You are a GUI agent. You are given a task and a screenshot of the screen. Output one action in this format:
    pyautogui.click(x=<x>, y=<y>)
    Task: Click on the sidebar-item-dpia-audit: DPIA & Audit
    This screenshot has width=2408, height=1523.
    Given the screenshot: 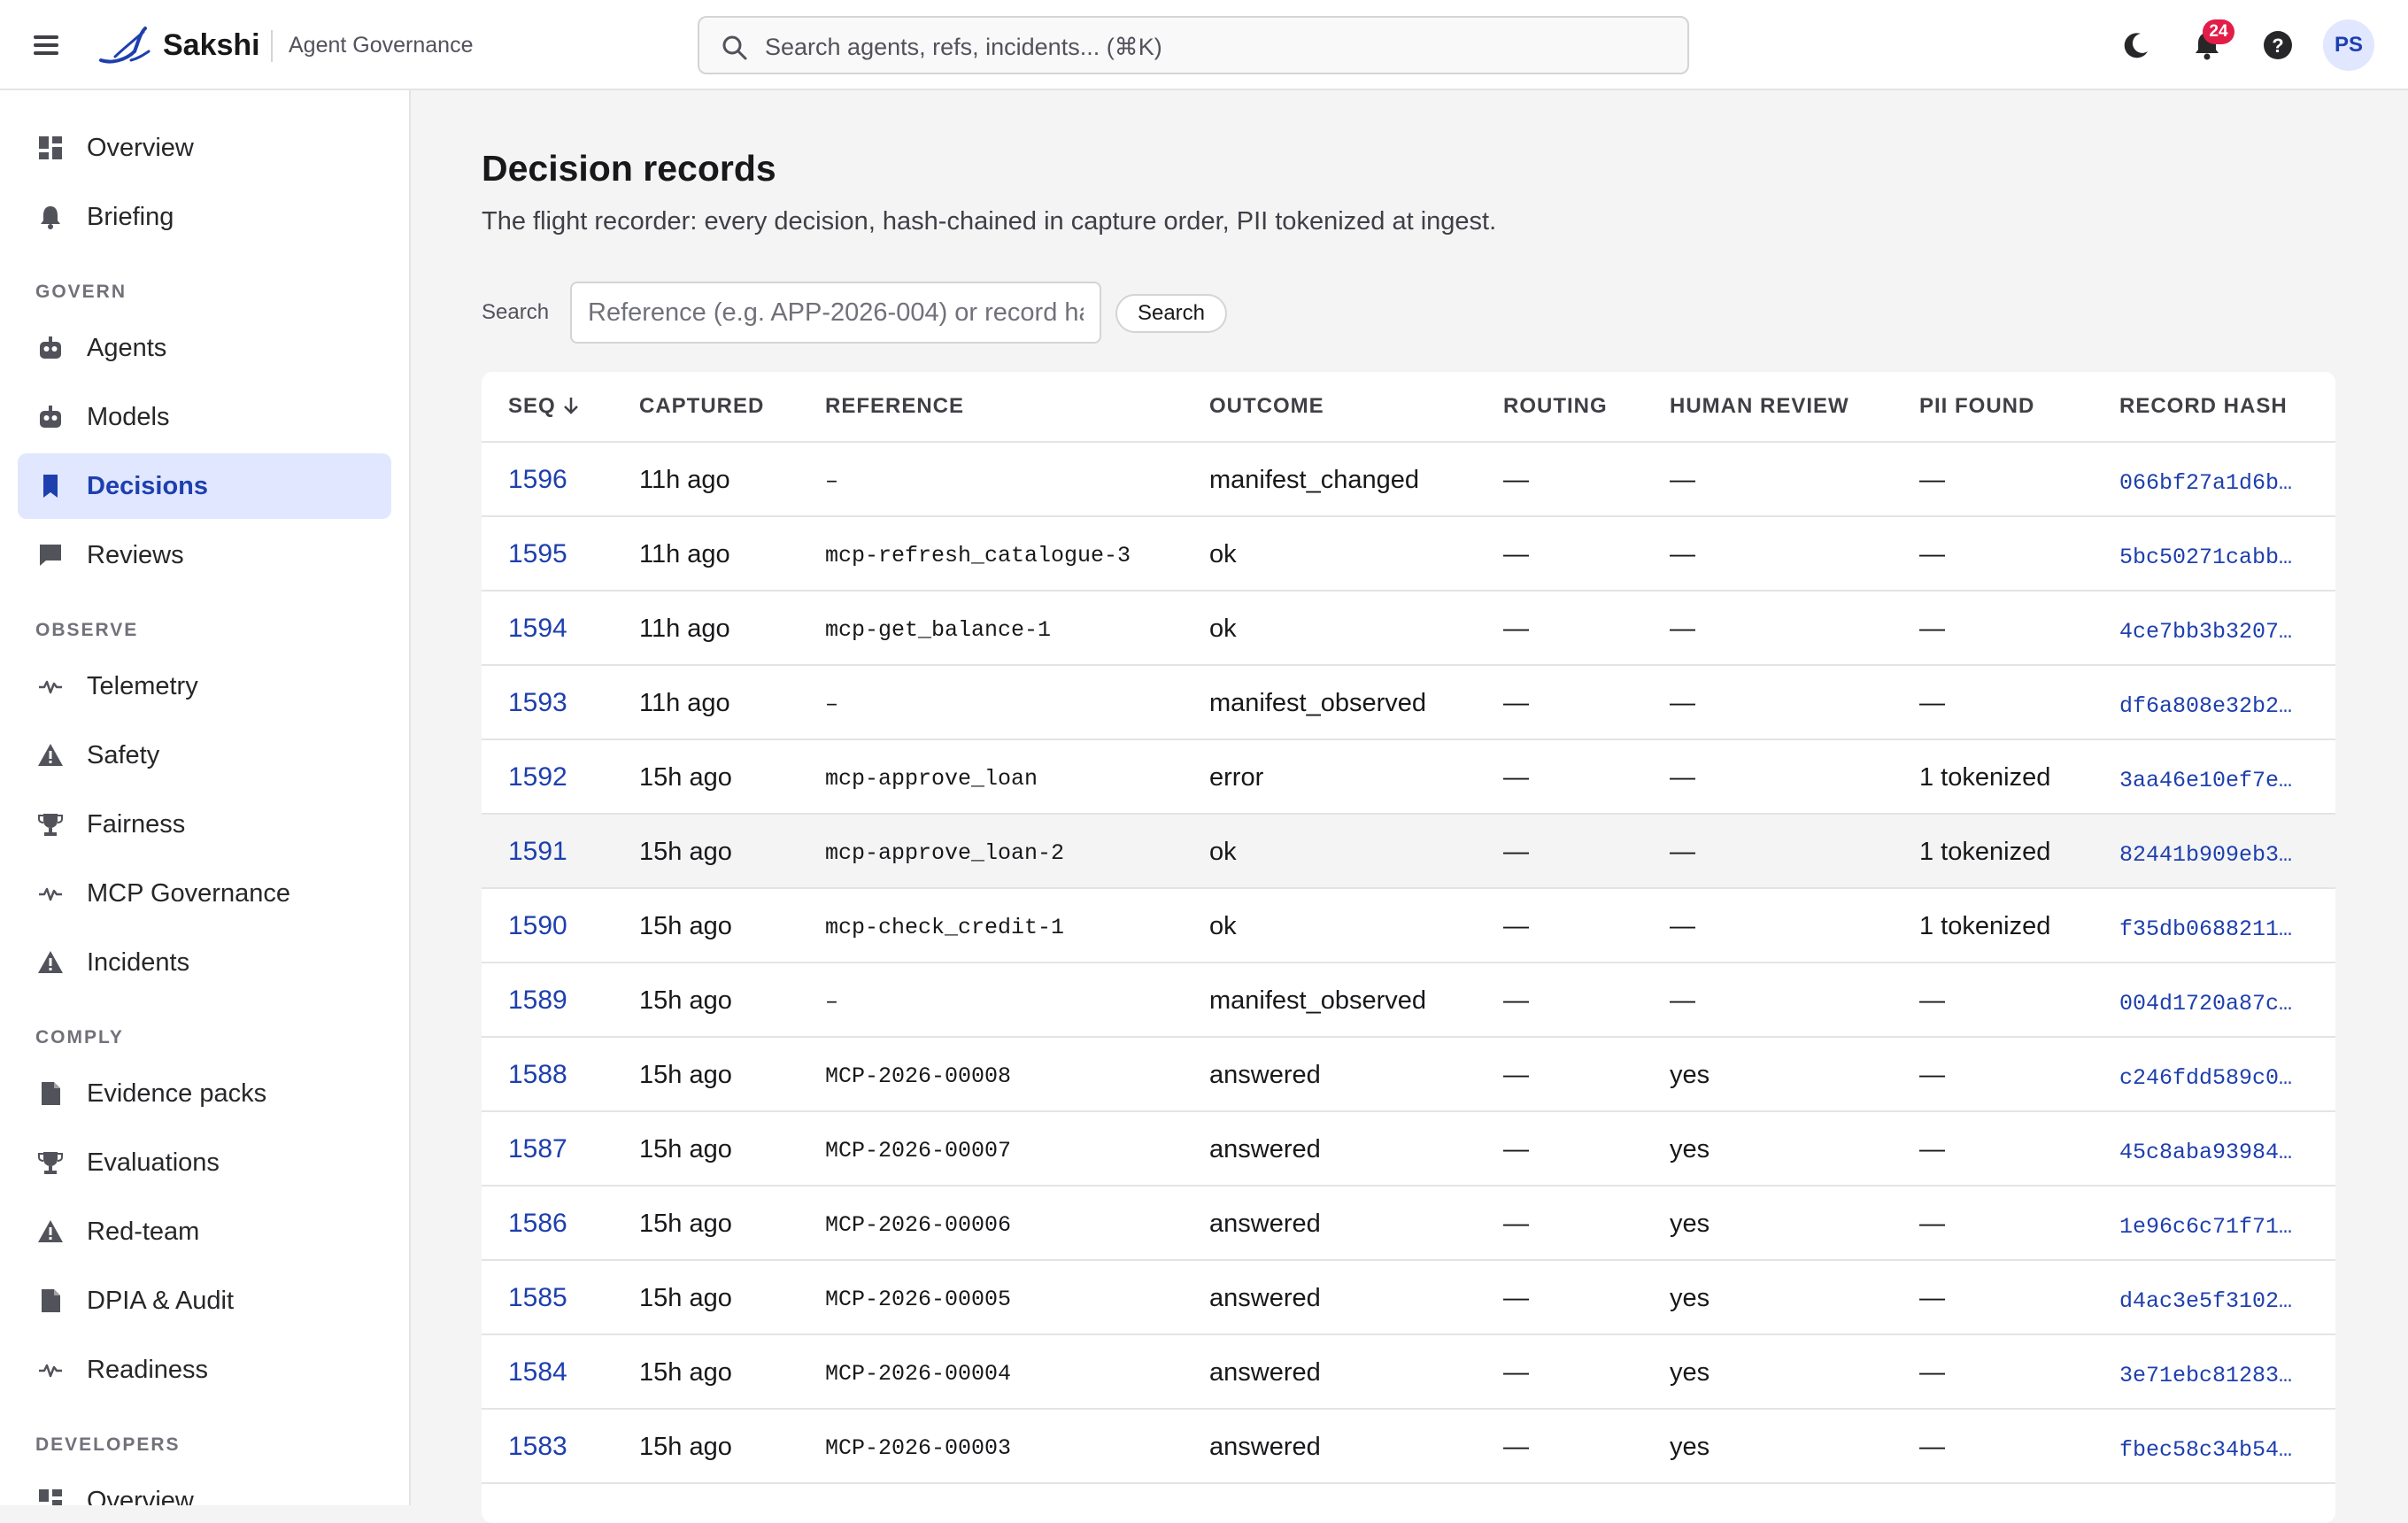 What is the action you would take?
    pyautogui.click(x=204, y=1301)
    